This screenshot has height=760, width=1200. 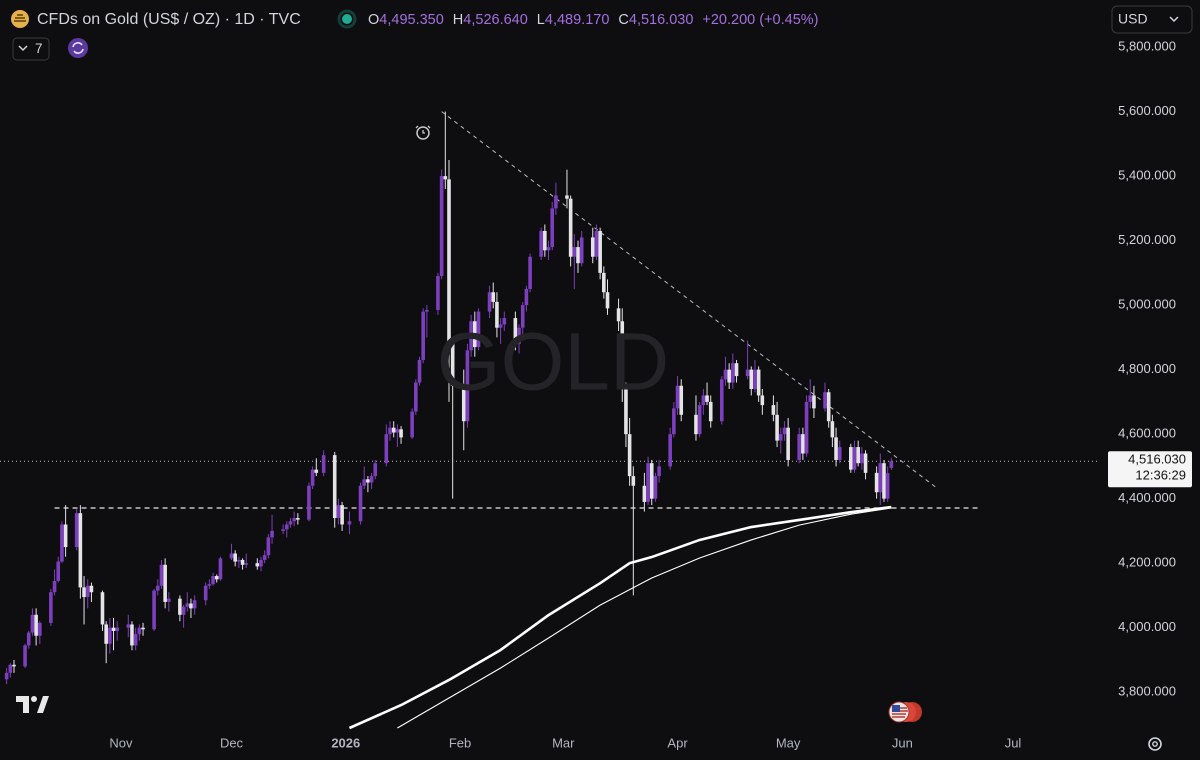 I want to click on y-tick-label: 5,400.000, so click(x=1147, y=175).